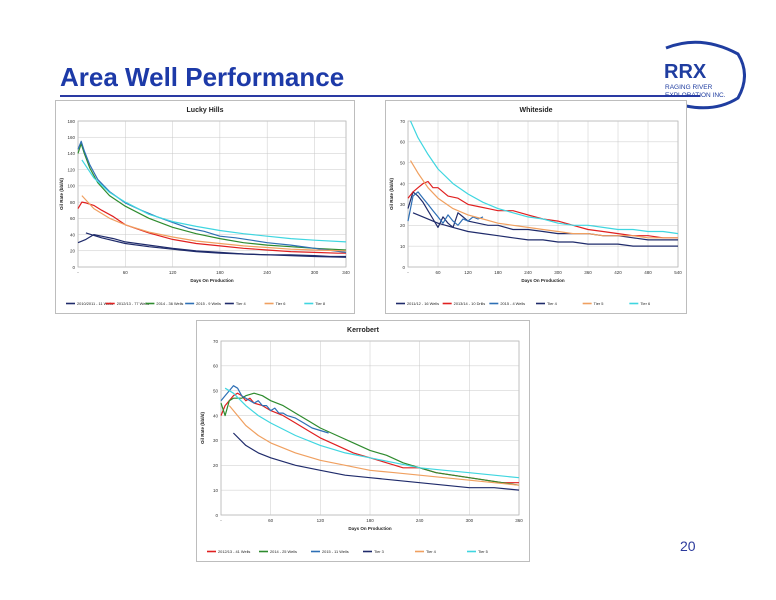 Image resolution: width=776 pixels, height=600 pixels. Describe the element at coordinates (335, 551) in the screenshot. I see `legend-label: 2015 - 11 Wells` at that location.